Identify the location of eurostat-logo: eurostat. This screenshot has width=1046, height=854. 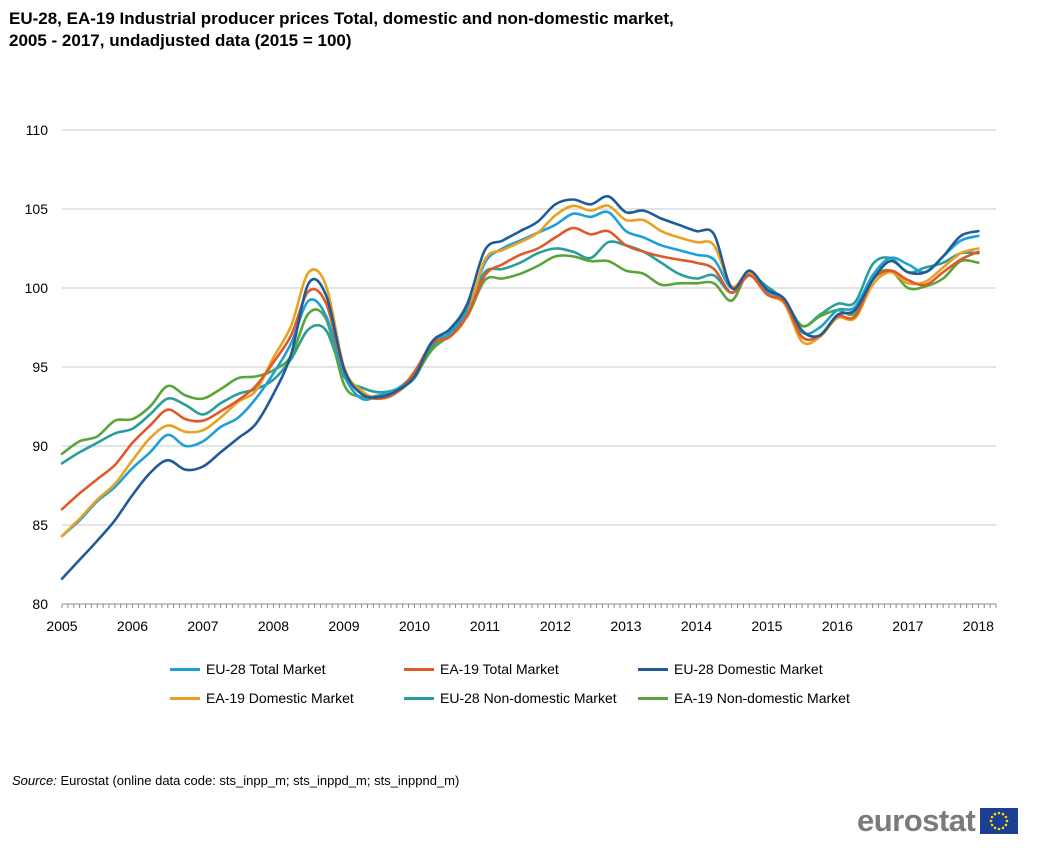
(938, 820).